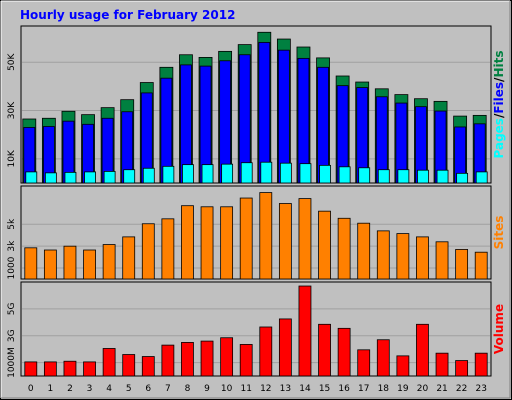  What do you see at coordinates (265, 389) in the screenshot?
I see `x-tick-label: 12` at bounding box center [265, 389].